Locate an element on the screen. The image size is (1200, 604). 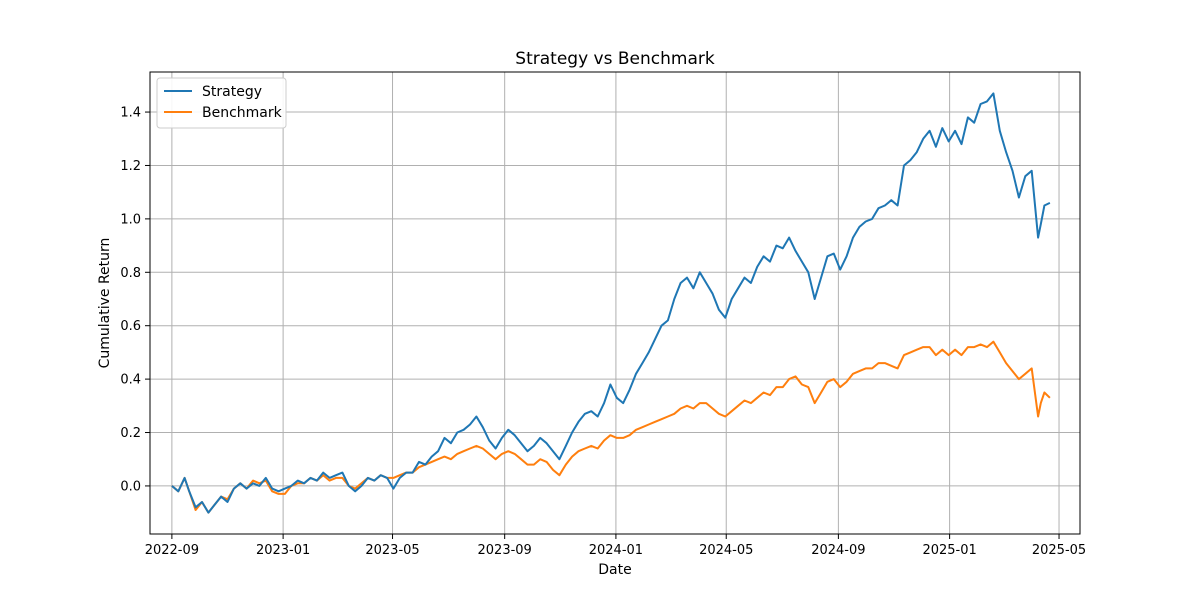
y-tick-label: 1.4 is located at coordinates (130, 113).